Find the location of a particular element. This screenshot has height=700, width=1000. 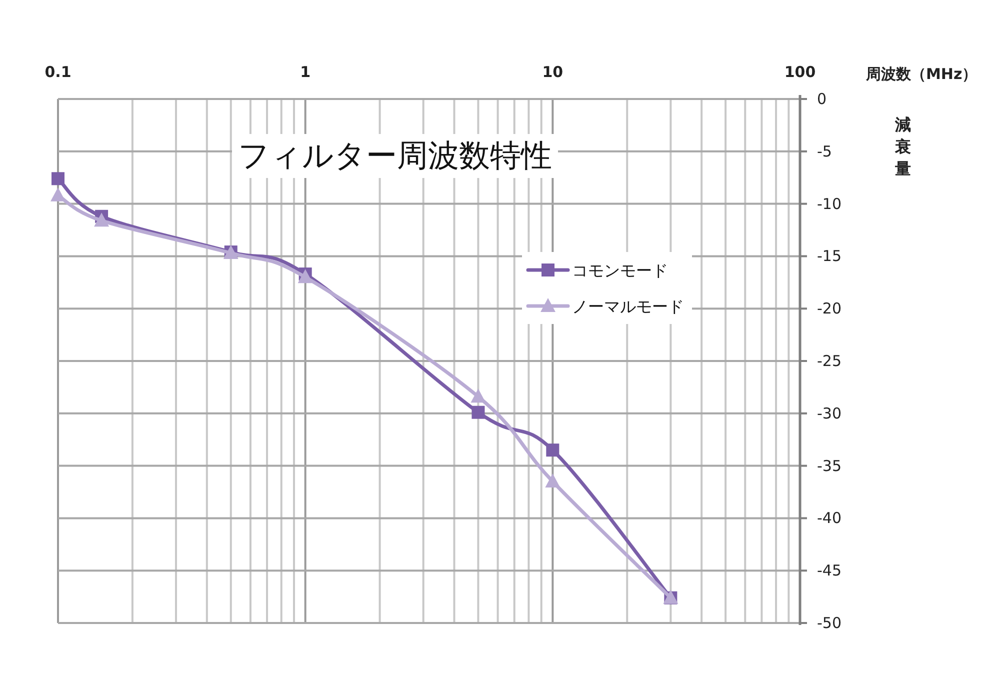

x-tick-label: 100 is located at coordinates (800, 72).